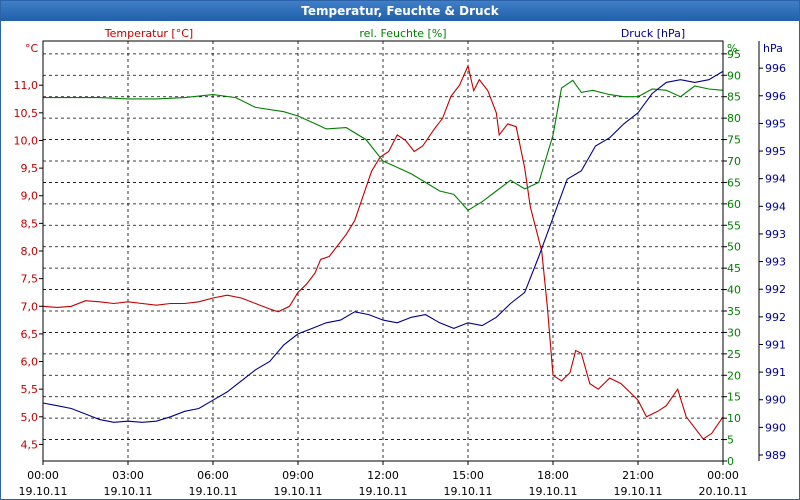 Image resolution: width=800 pixels, height=500 pixels. What do you see at coordinates (26, 140) in the screenshot?
I see `tick-label-temp: 10,0` at bounding box center [26, 140].